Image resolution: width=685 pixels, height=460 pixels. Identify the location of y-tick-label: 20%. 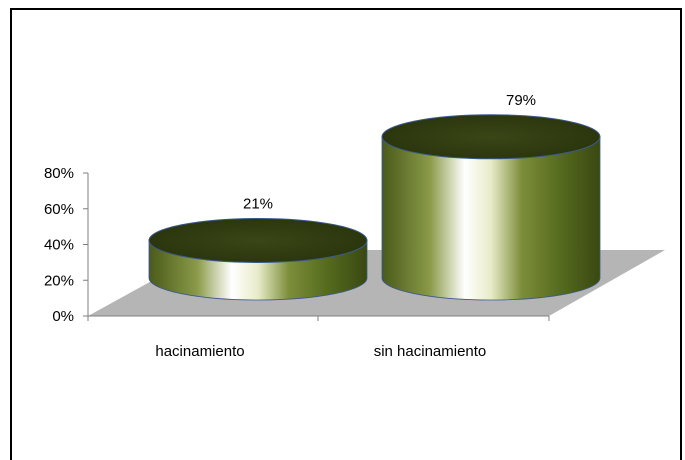
(59, 280).